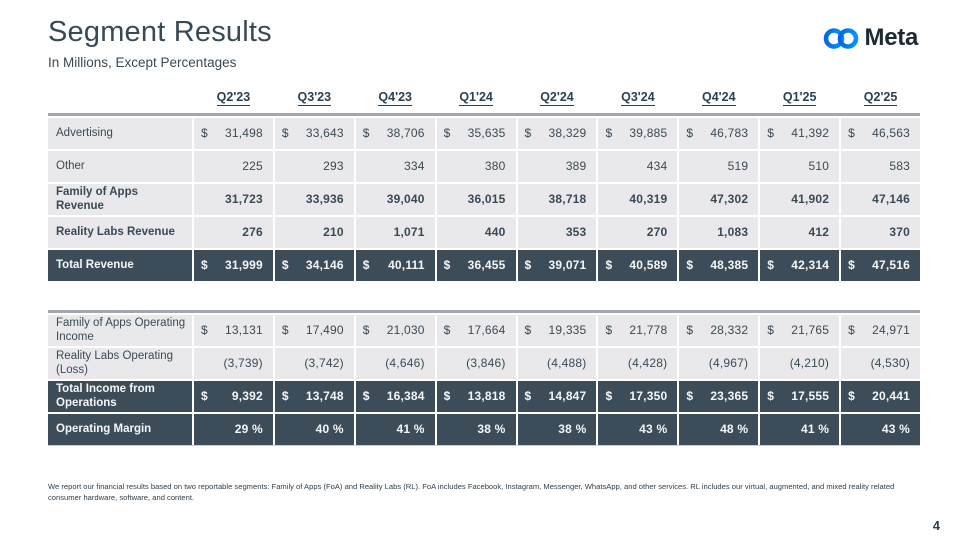  What do you see at coordinates (810, 198) in the screenshot?
I see `cell-value: 41,902` at bounding box center [810, 198].